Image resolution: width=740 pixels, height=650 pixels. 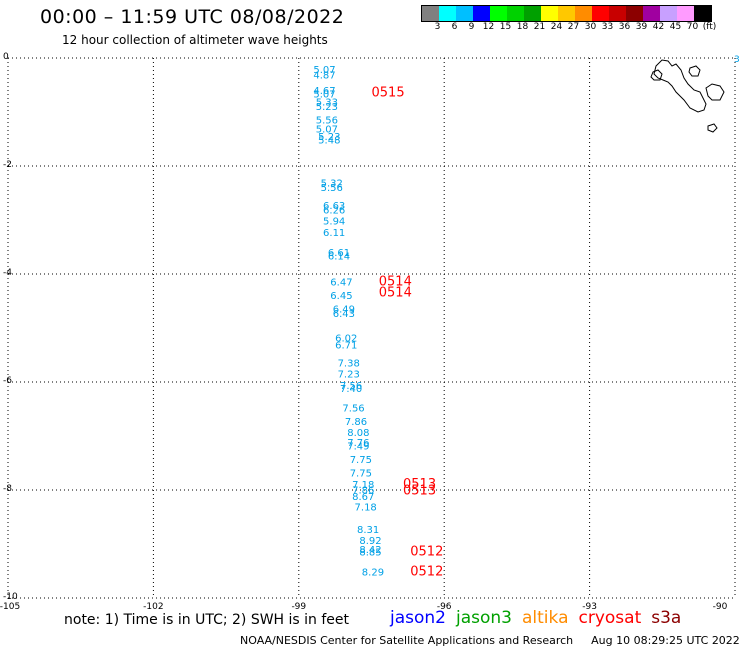 I want to click on swh-value: 7.40, so click(x=351, y=389).